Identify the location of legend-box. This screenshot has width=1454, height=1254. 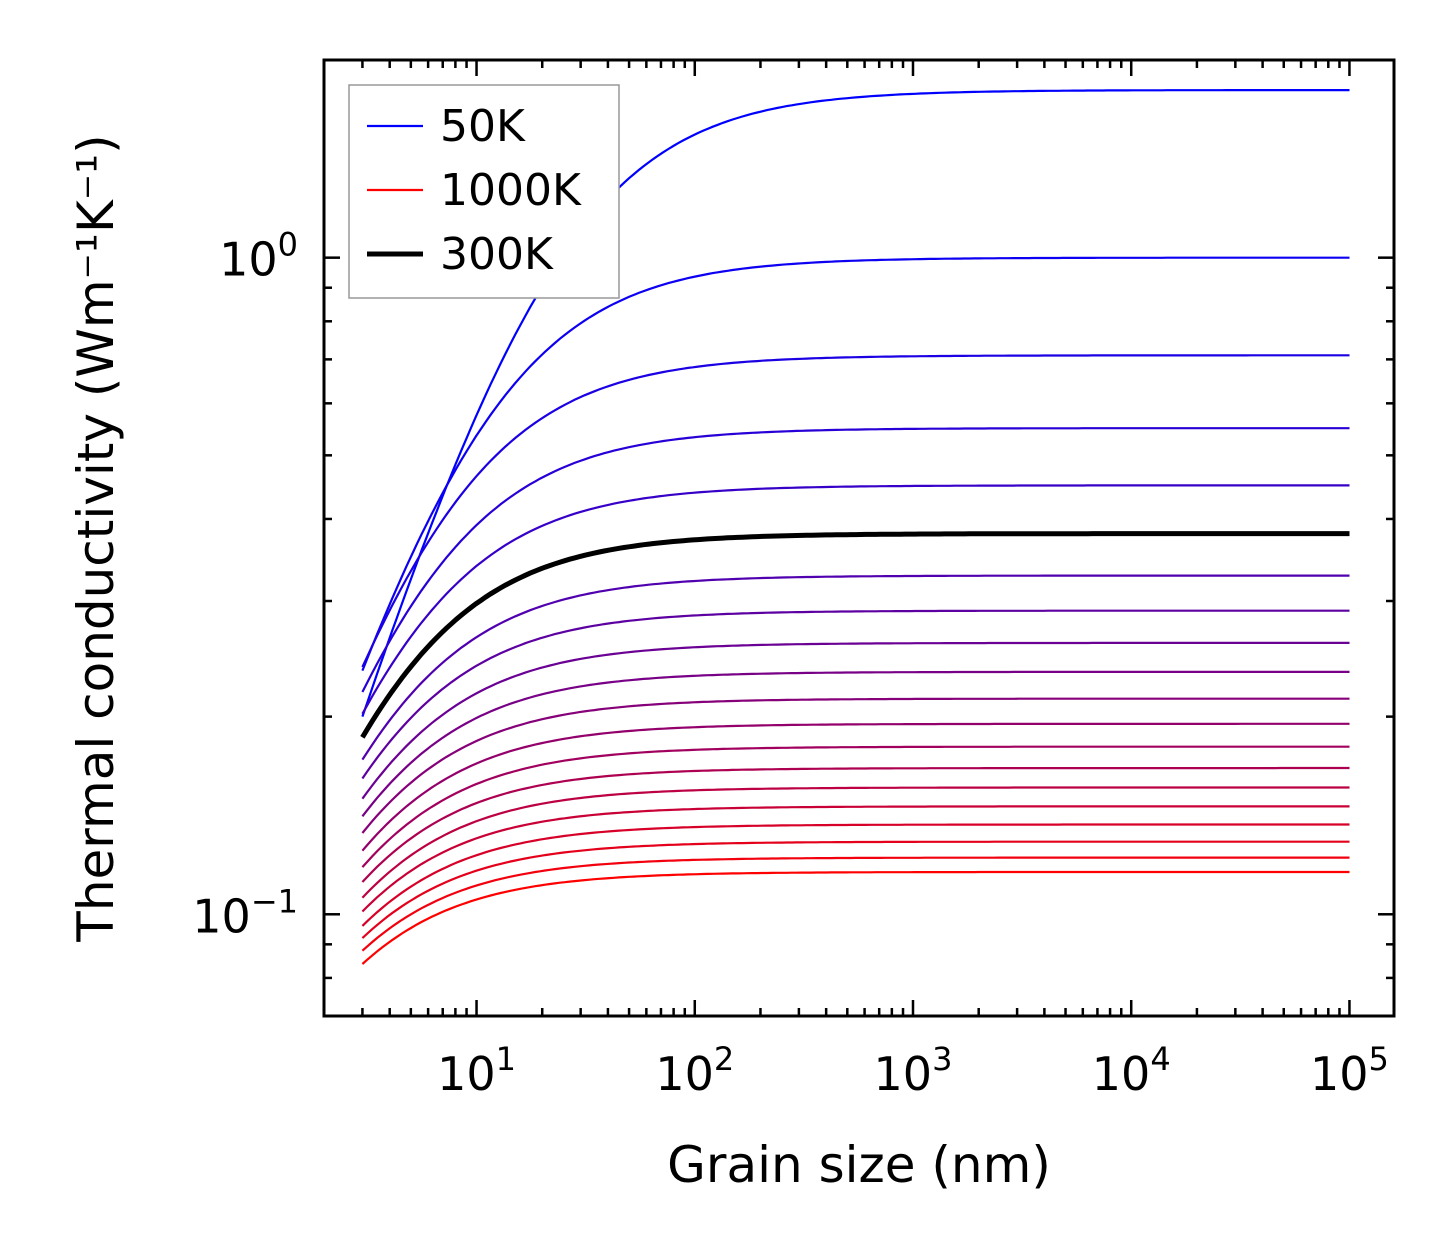
(484, 191).